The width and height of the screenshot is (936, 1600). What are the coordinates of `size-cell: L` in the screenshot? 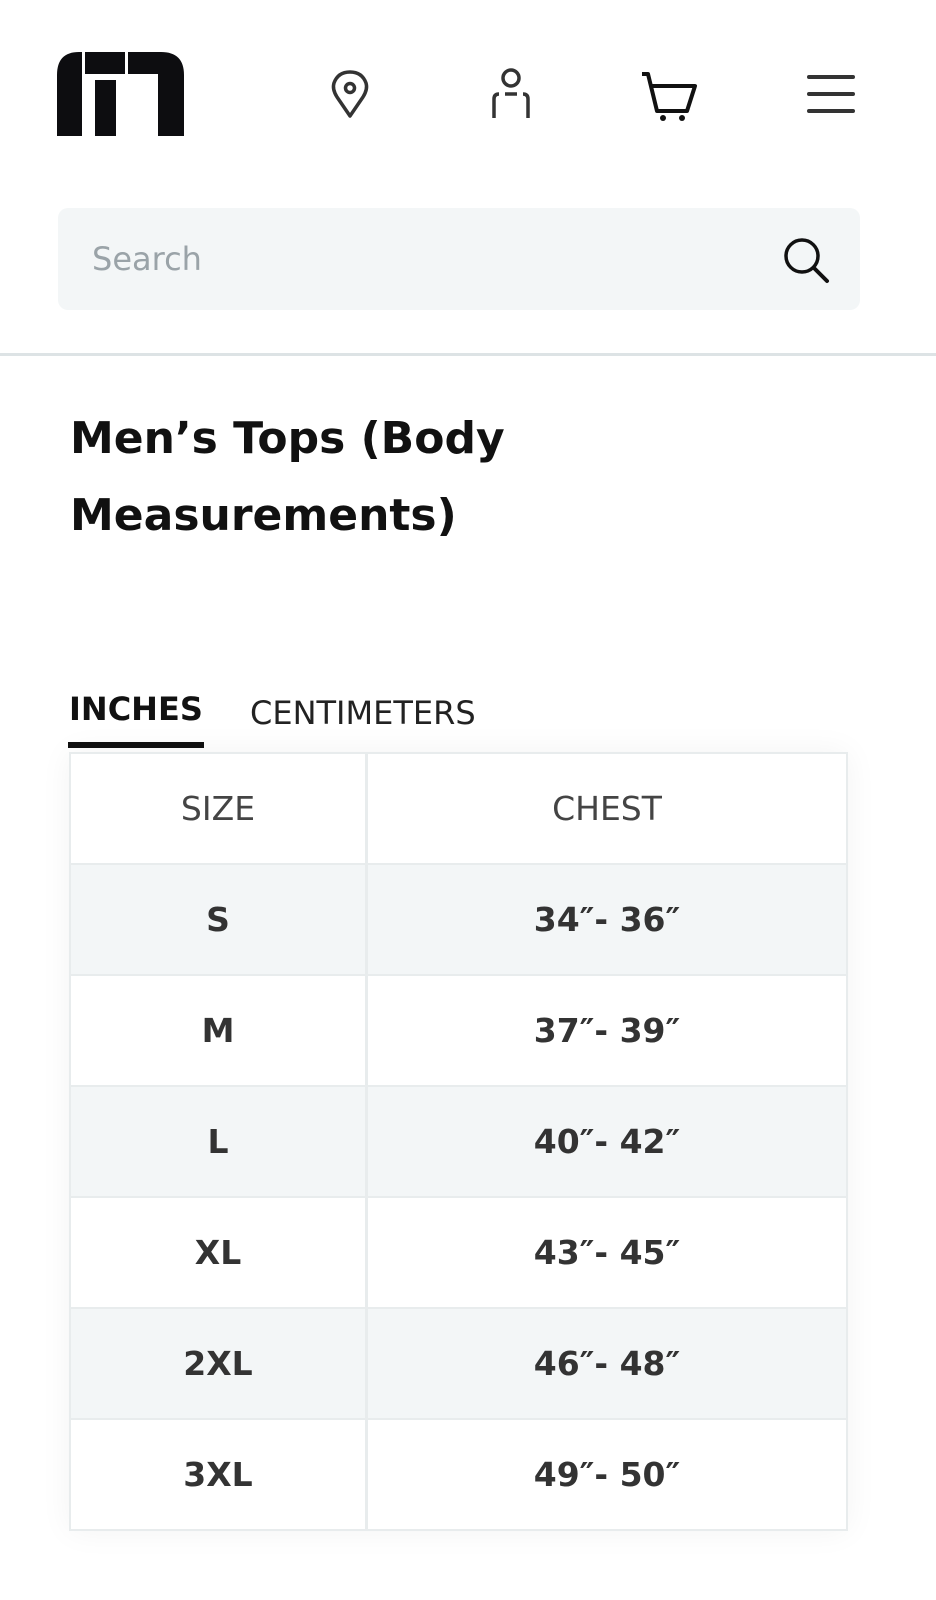 It's located at (219, 1141).